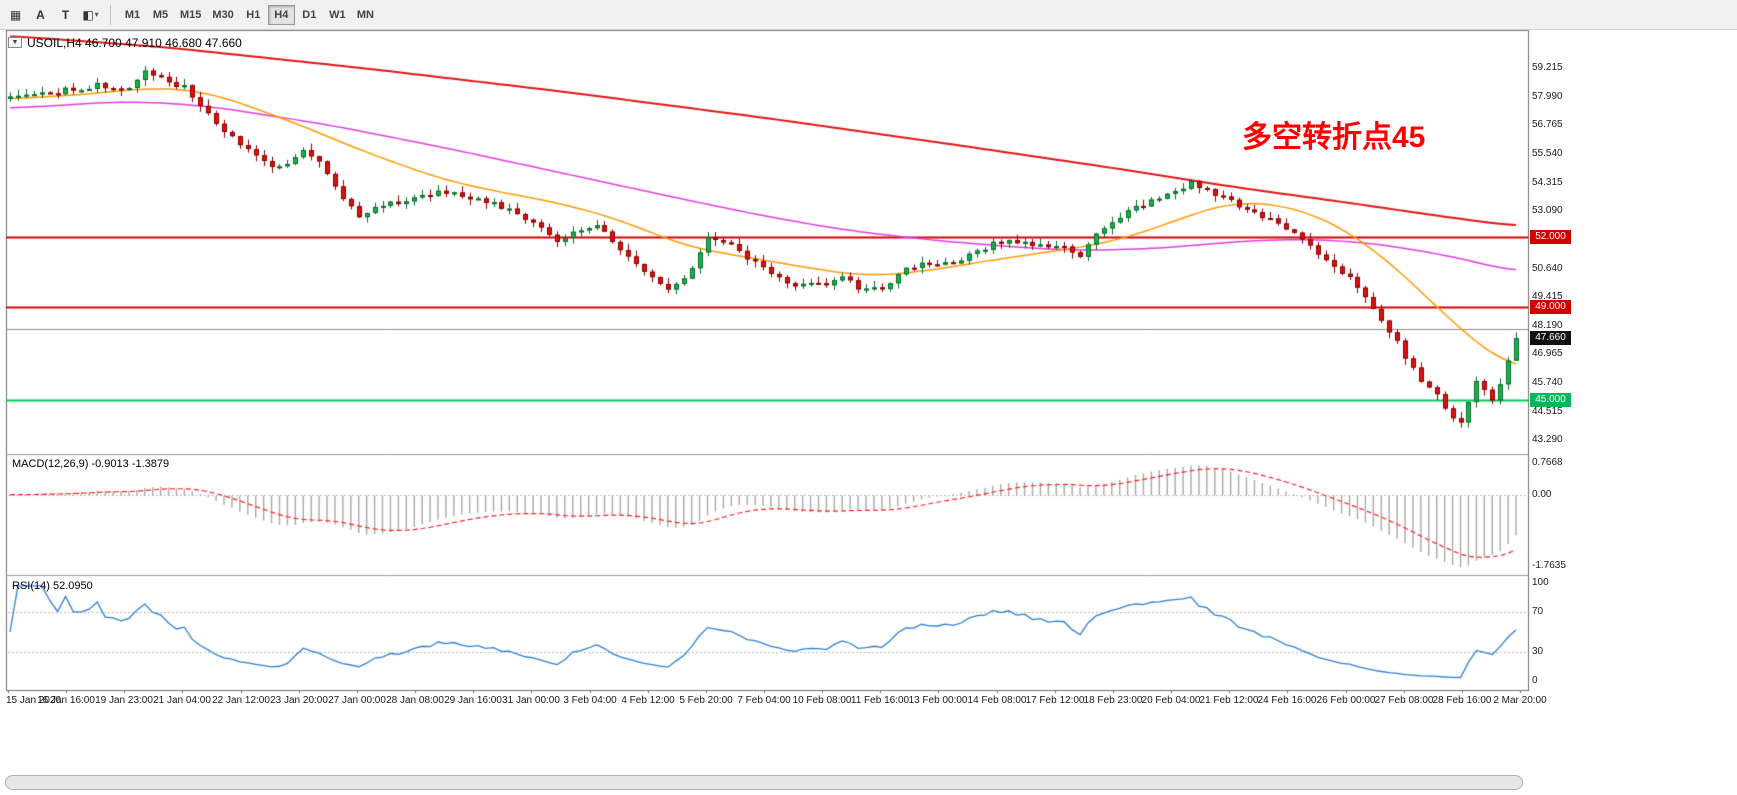  What do you see at coordinates (222, 15) in the screenshot?
I see `timeframe-button-m30: M30` at bounding box center [222, 15].